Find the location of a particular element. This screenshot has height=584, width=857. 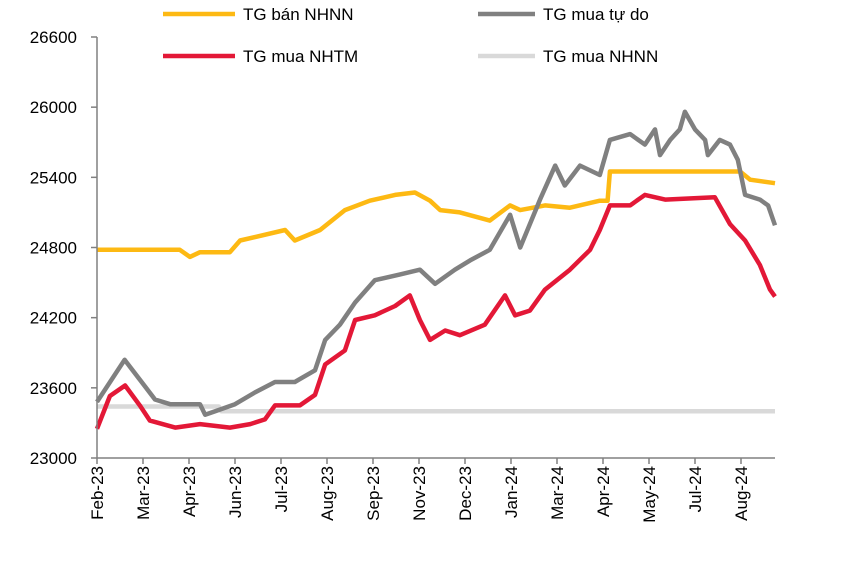

x-tick-label: Aug-24 is located at coordinates (741, 493).